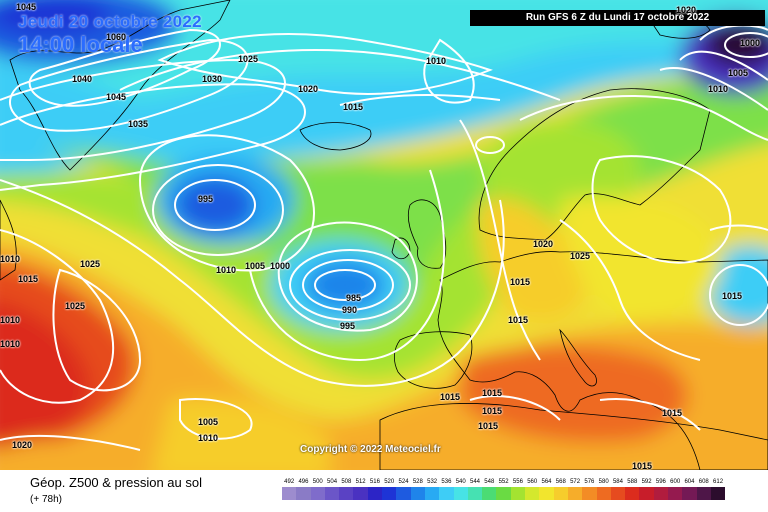 Image resolution: width=768 pixels, height=512 pixels. I want to click on scale-step: 508, so click(346, 489).